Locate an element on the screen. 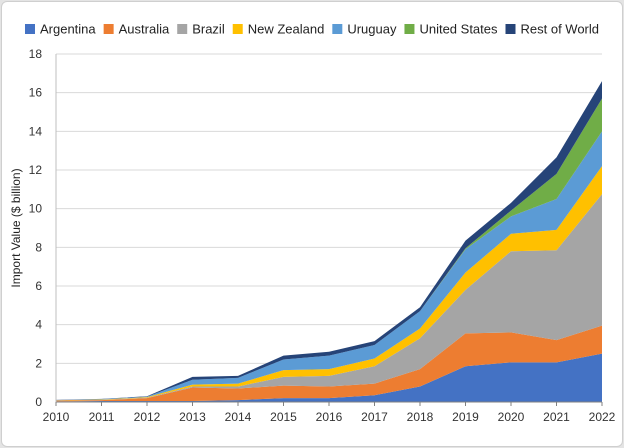 Image resolution: width=624 pixels, height=448 pixels. legend-label: Argentina is located at coordinates (68, 29).